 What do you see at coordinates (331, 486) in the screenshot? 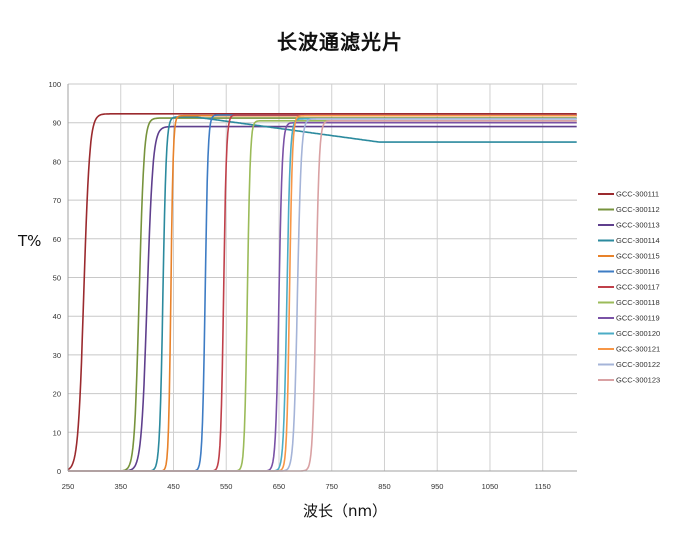
I see `x-tick-label: 750` at bounding box center [331, 486].